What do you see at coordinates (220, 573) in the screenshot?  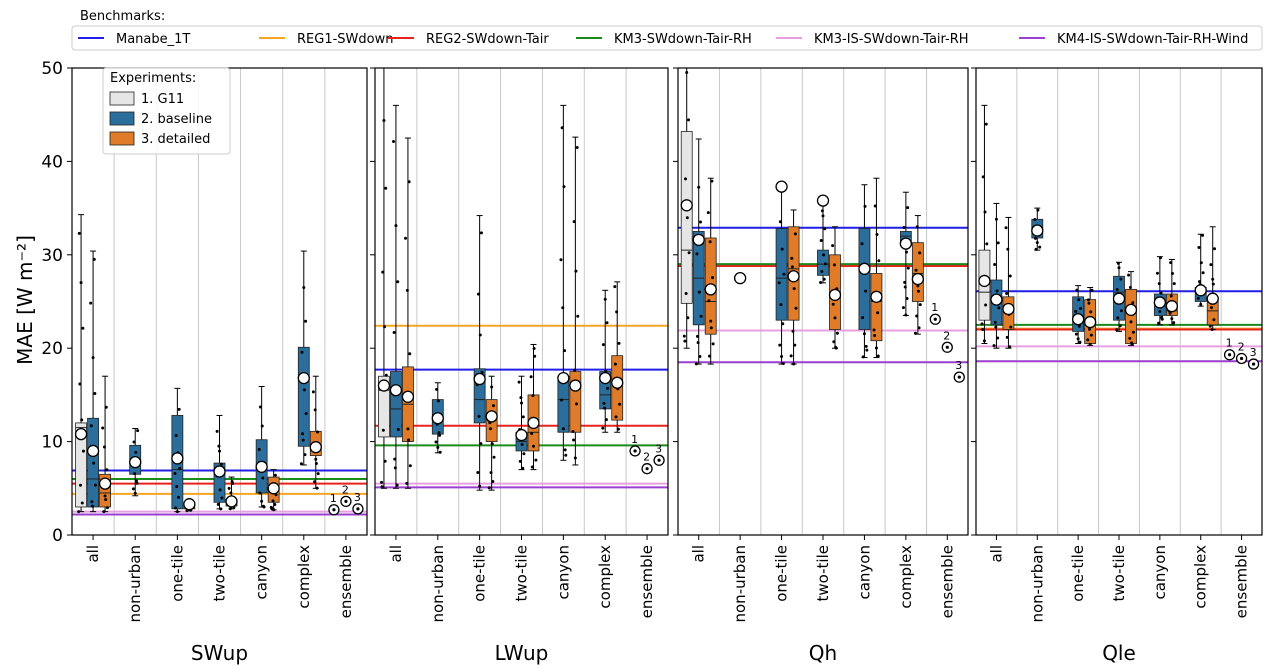 I see `x-tick-label-two-tile: two-tile` at bounding box center [220, 573].